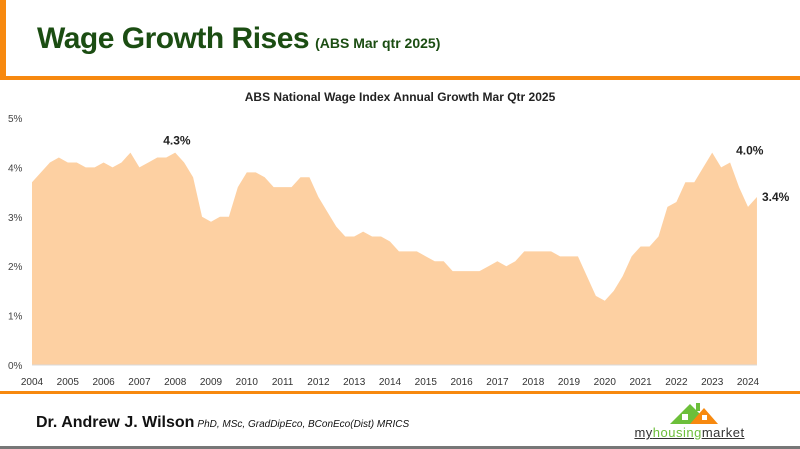 The width and height of the screenshot is (800, 449). I want to click on page-title: Wage Growth Rises (ABS Mar qtr 2025), so click(238, 39).